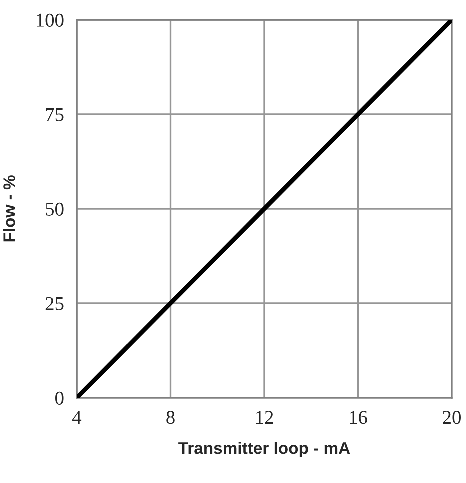 This screenshot has height=483, width=466. What do you see at coordinates (55, 209) in the screenshot?
I see `y-tick-label: 50` at bounding box center [55, 209].